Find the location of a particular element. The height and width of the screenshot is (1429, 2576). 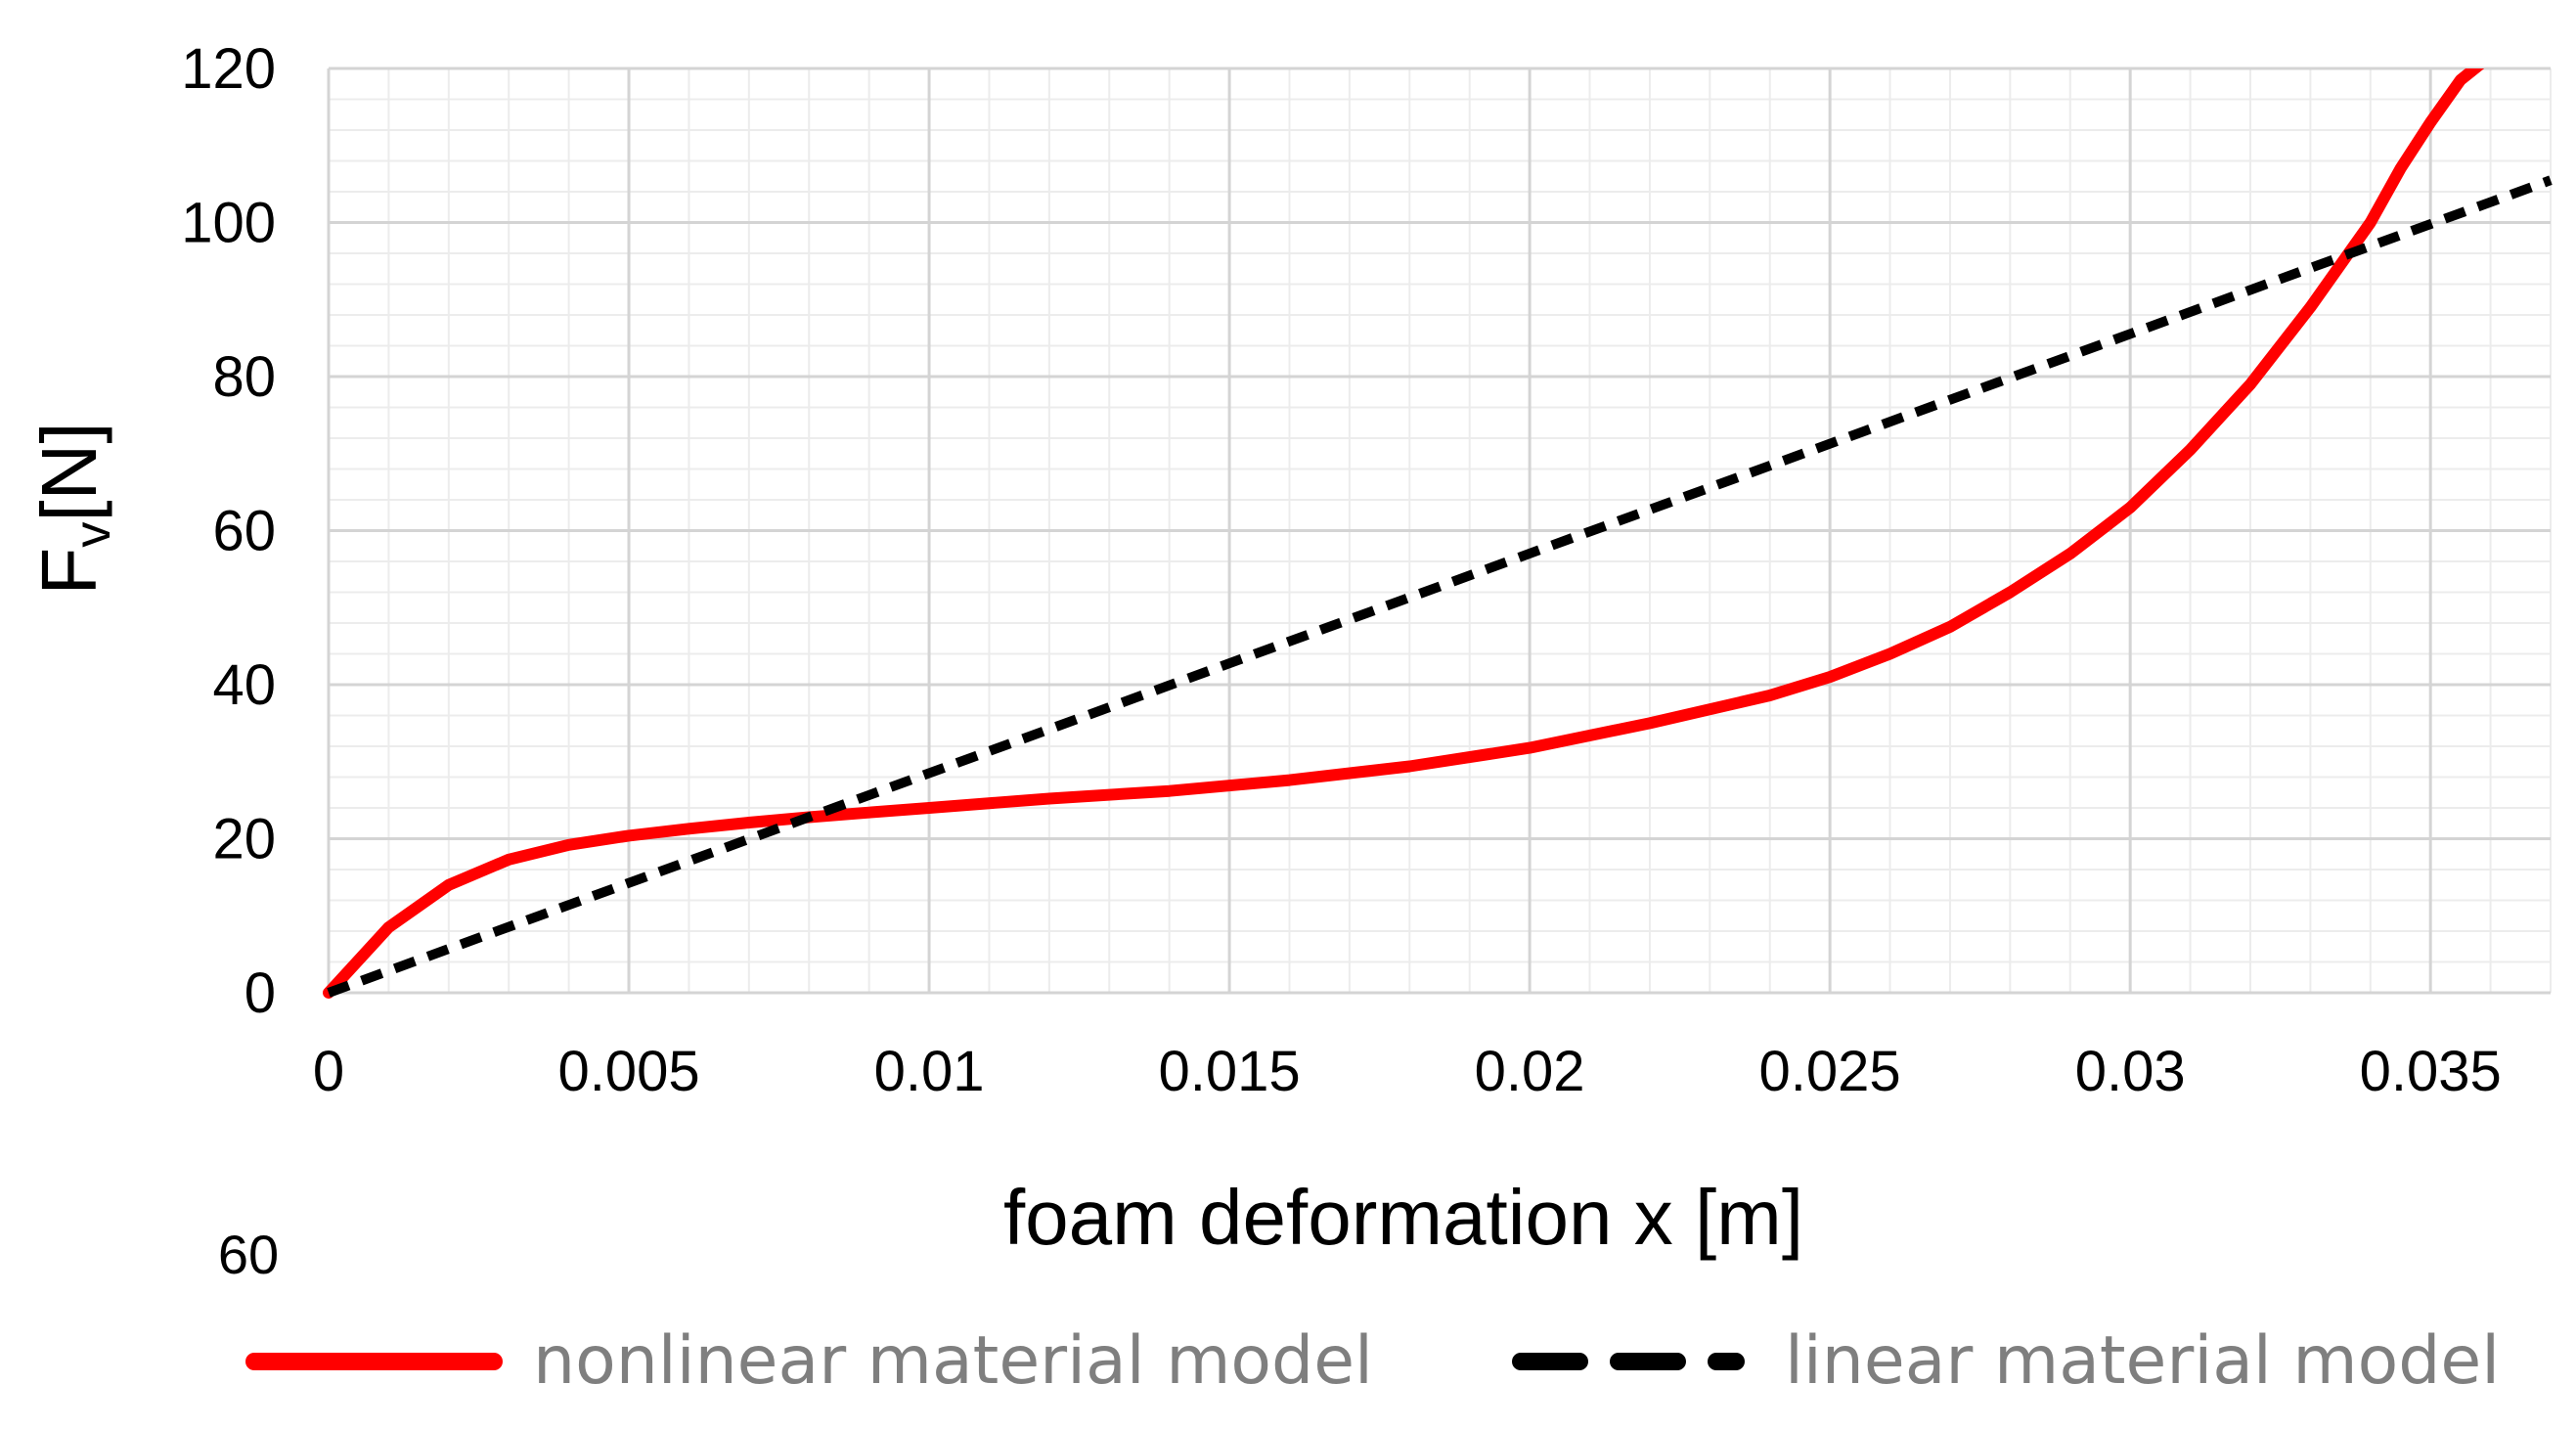

y-tick-label: 20 is located at coordinates (244, 839).